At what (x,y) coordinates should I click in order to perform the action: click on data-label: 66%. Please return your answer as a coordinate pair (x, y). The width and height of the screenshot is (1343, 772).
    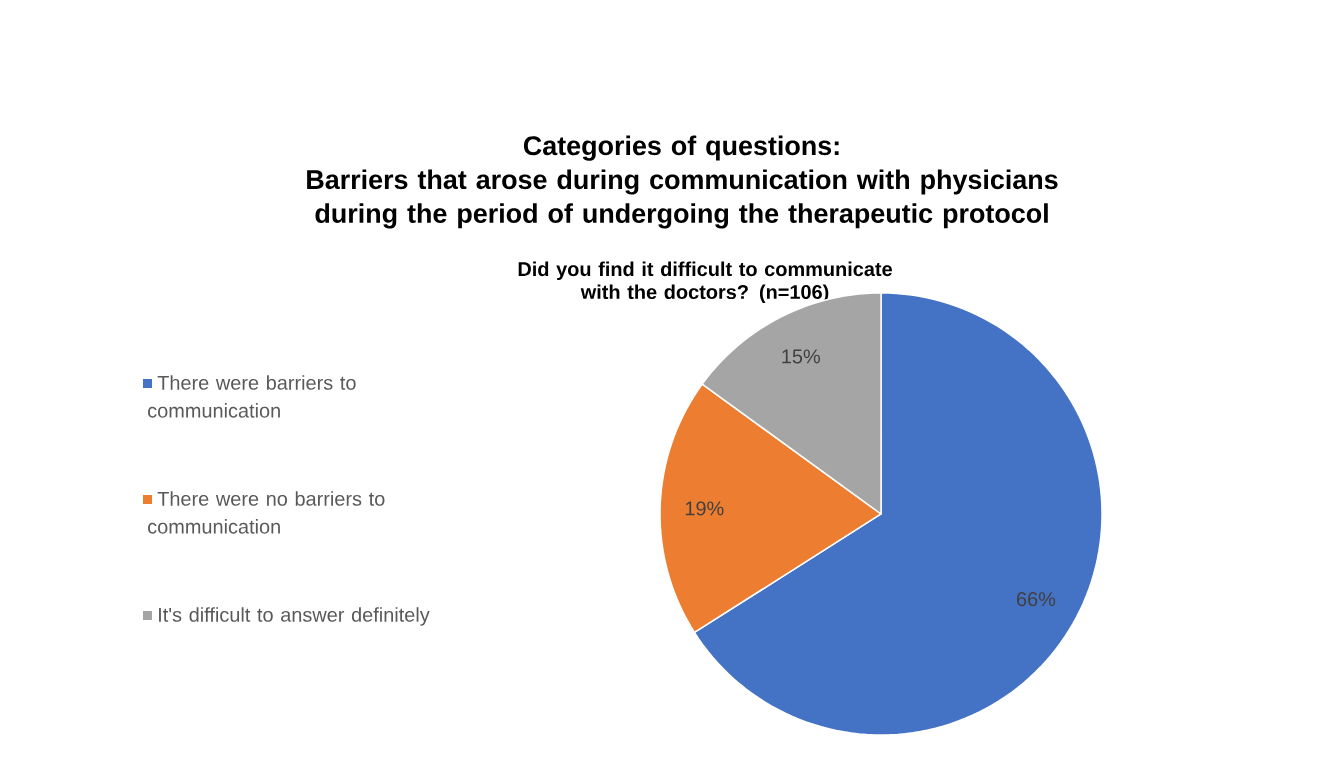
    Looking at the image, I should click on (1036, 599).